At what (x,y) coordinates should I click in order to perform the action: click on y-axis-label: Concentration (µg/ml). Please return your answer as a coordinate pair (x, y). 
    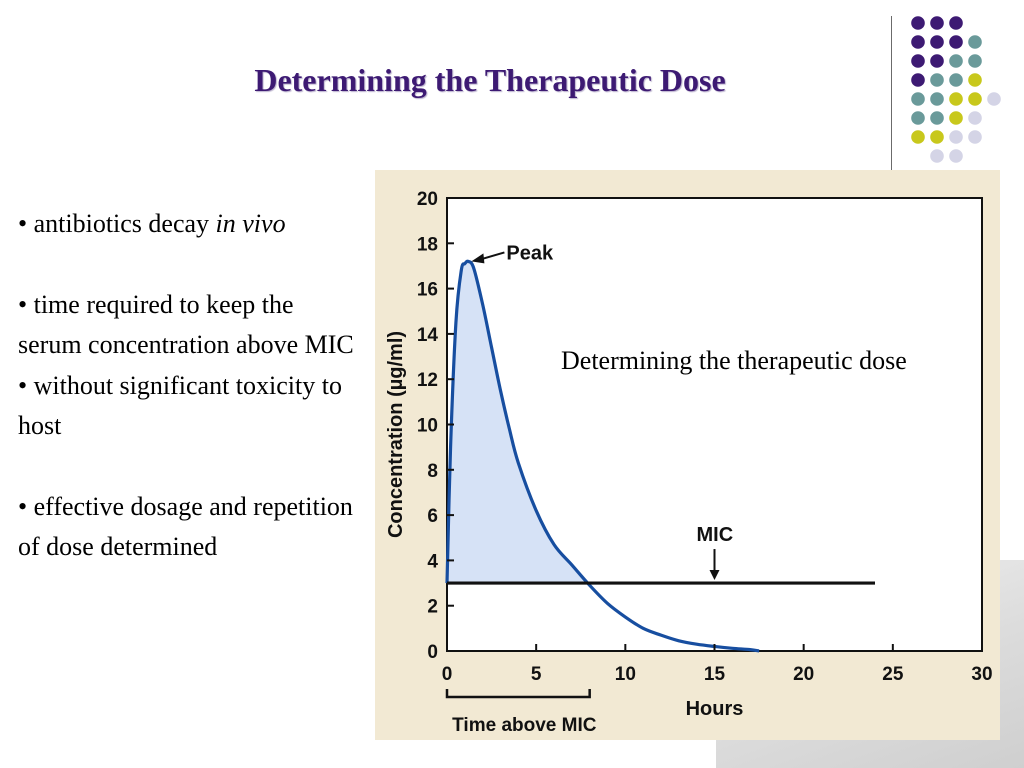
    Looking at the image, I should click on (396, 434).